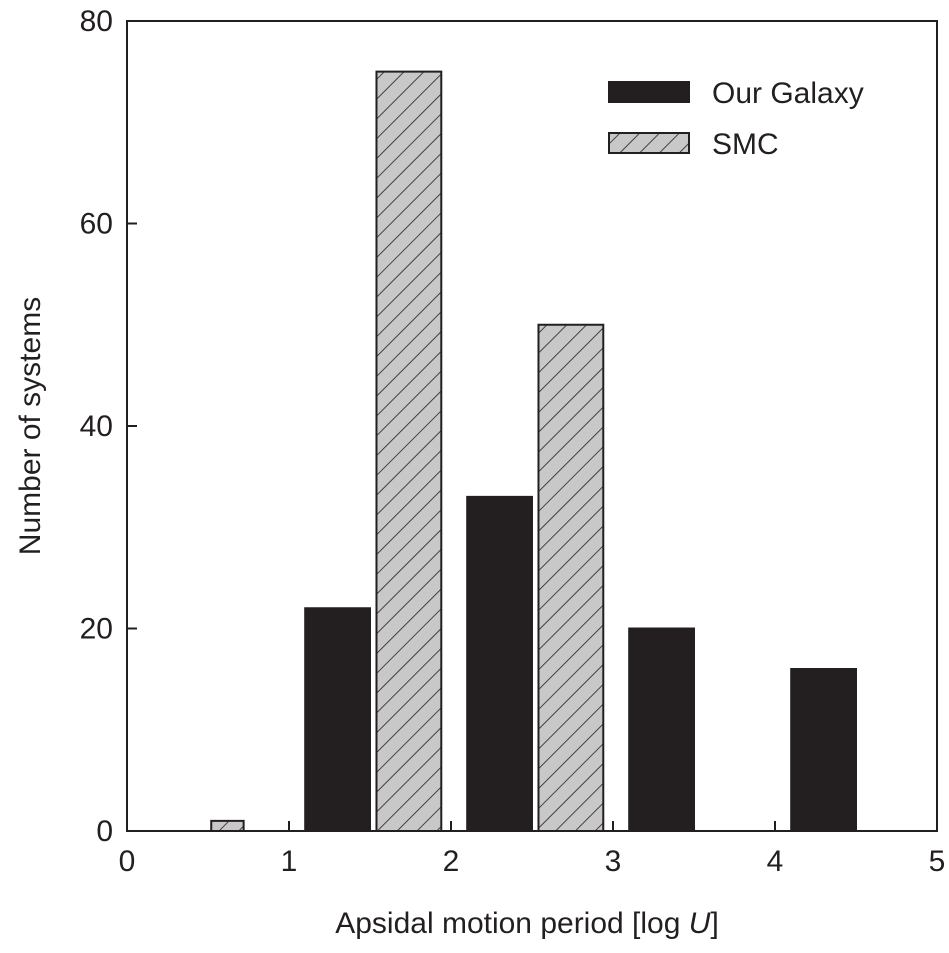  Describe the element at coordinates (745, 144) in the screenshot. I see `legend-label-smc: SMC` at that location.